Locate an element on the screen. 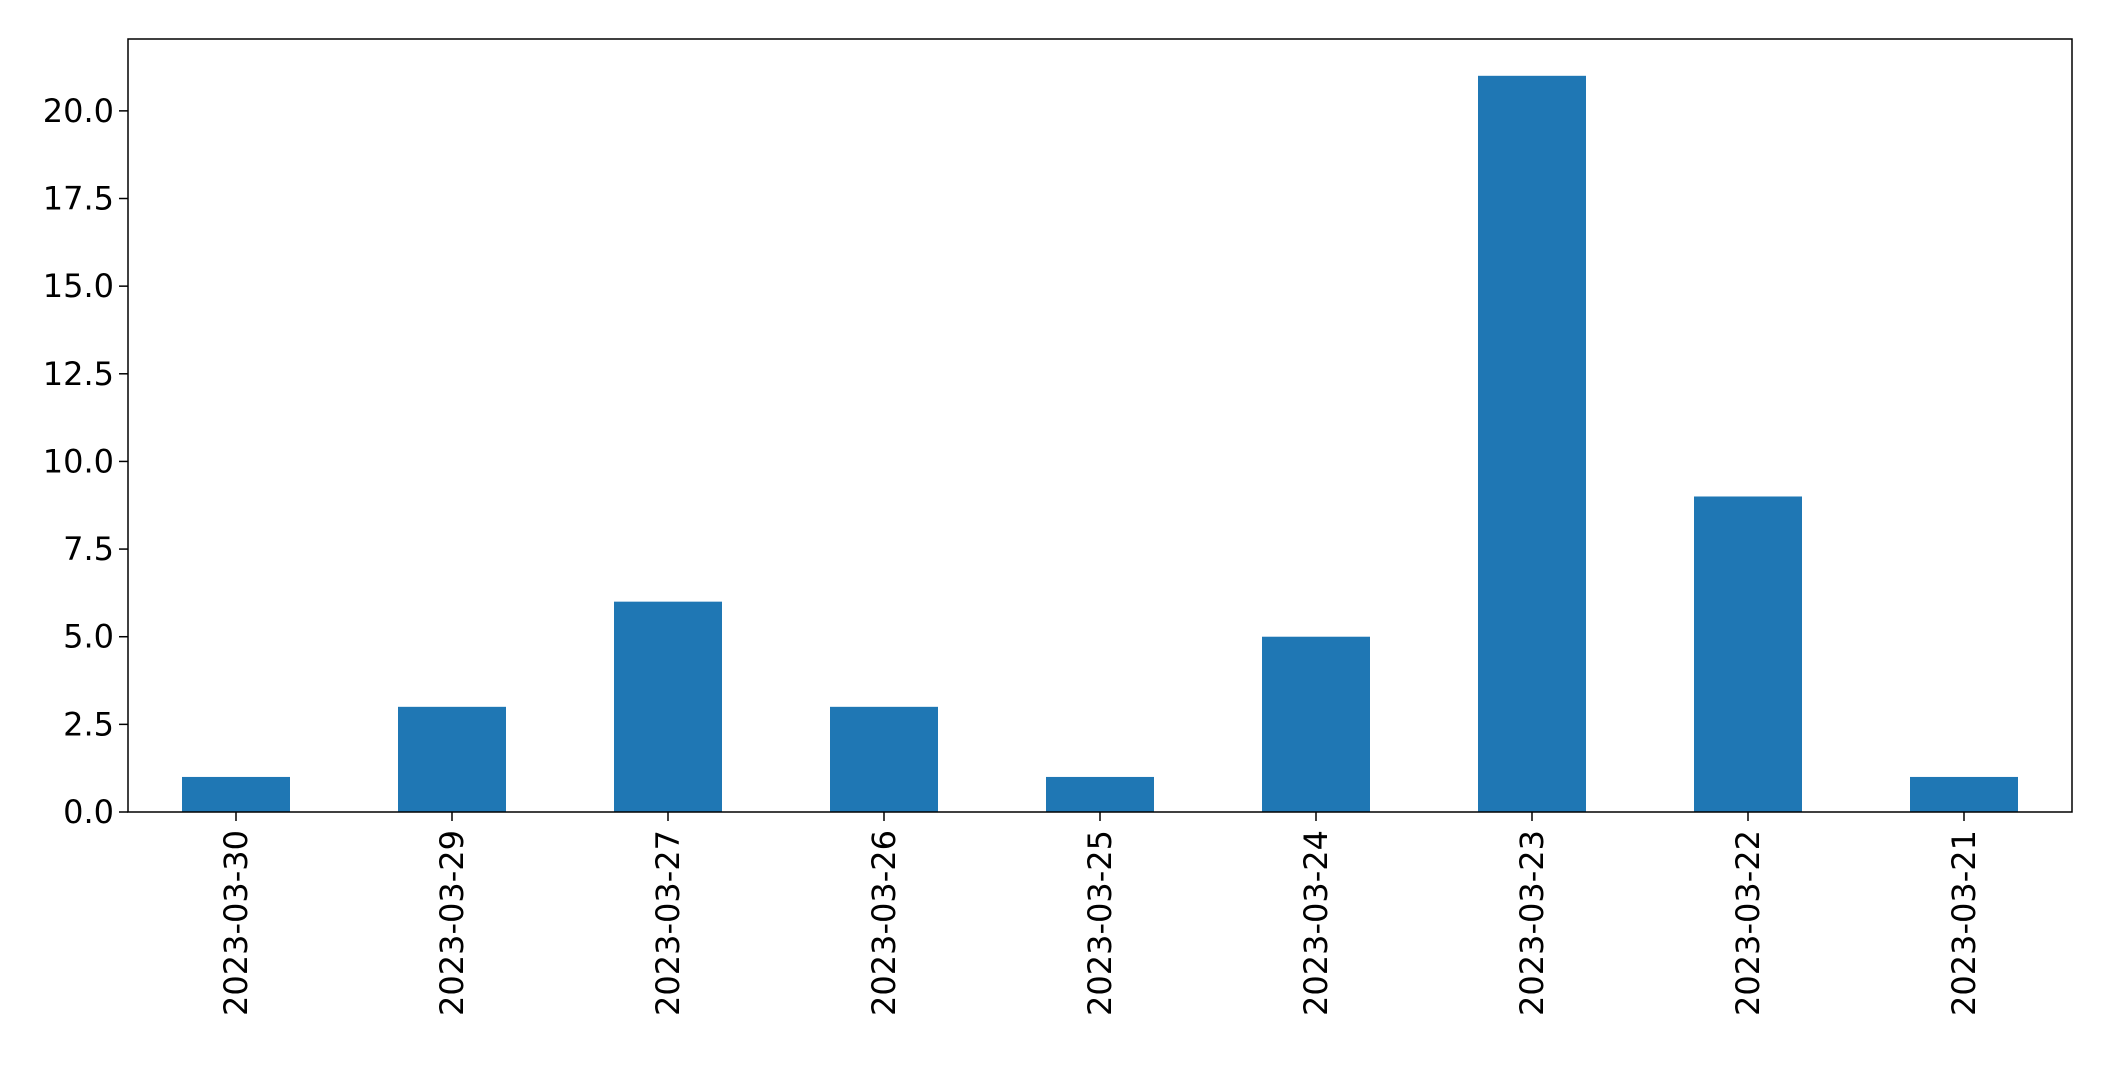 The width and height of the screenshot is (2104, 1065). y-tick-label: 5.0 is located at coordinates (88, 637).